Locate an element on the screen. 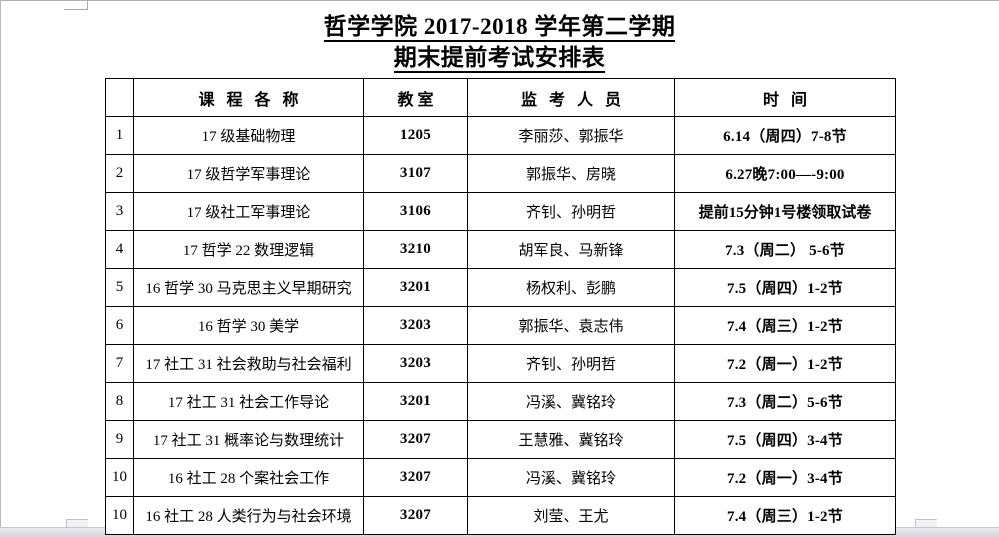  cell-index: 1 is located at coordinates (119, 135).